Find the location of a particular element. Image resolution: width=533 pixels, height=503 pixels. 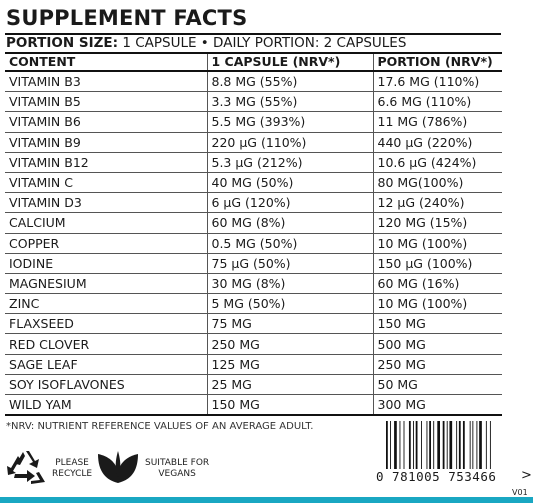

table-row: RED CLOVER 250 MG 500 MG is located at coordinates (253, 344).